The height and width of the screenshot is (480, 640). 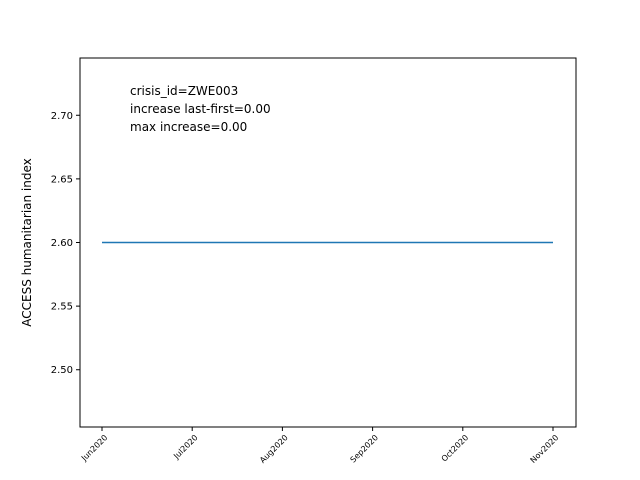 What do you see at coordinates (184, 91) in the screenshot?
I see `annotation-crisis-id: crisis_id=ZWE003` at bounding box center [184, 91].